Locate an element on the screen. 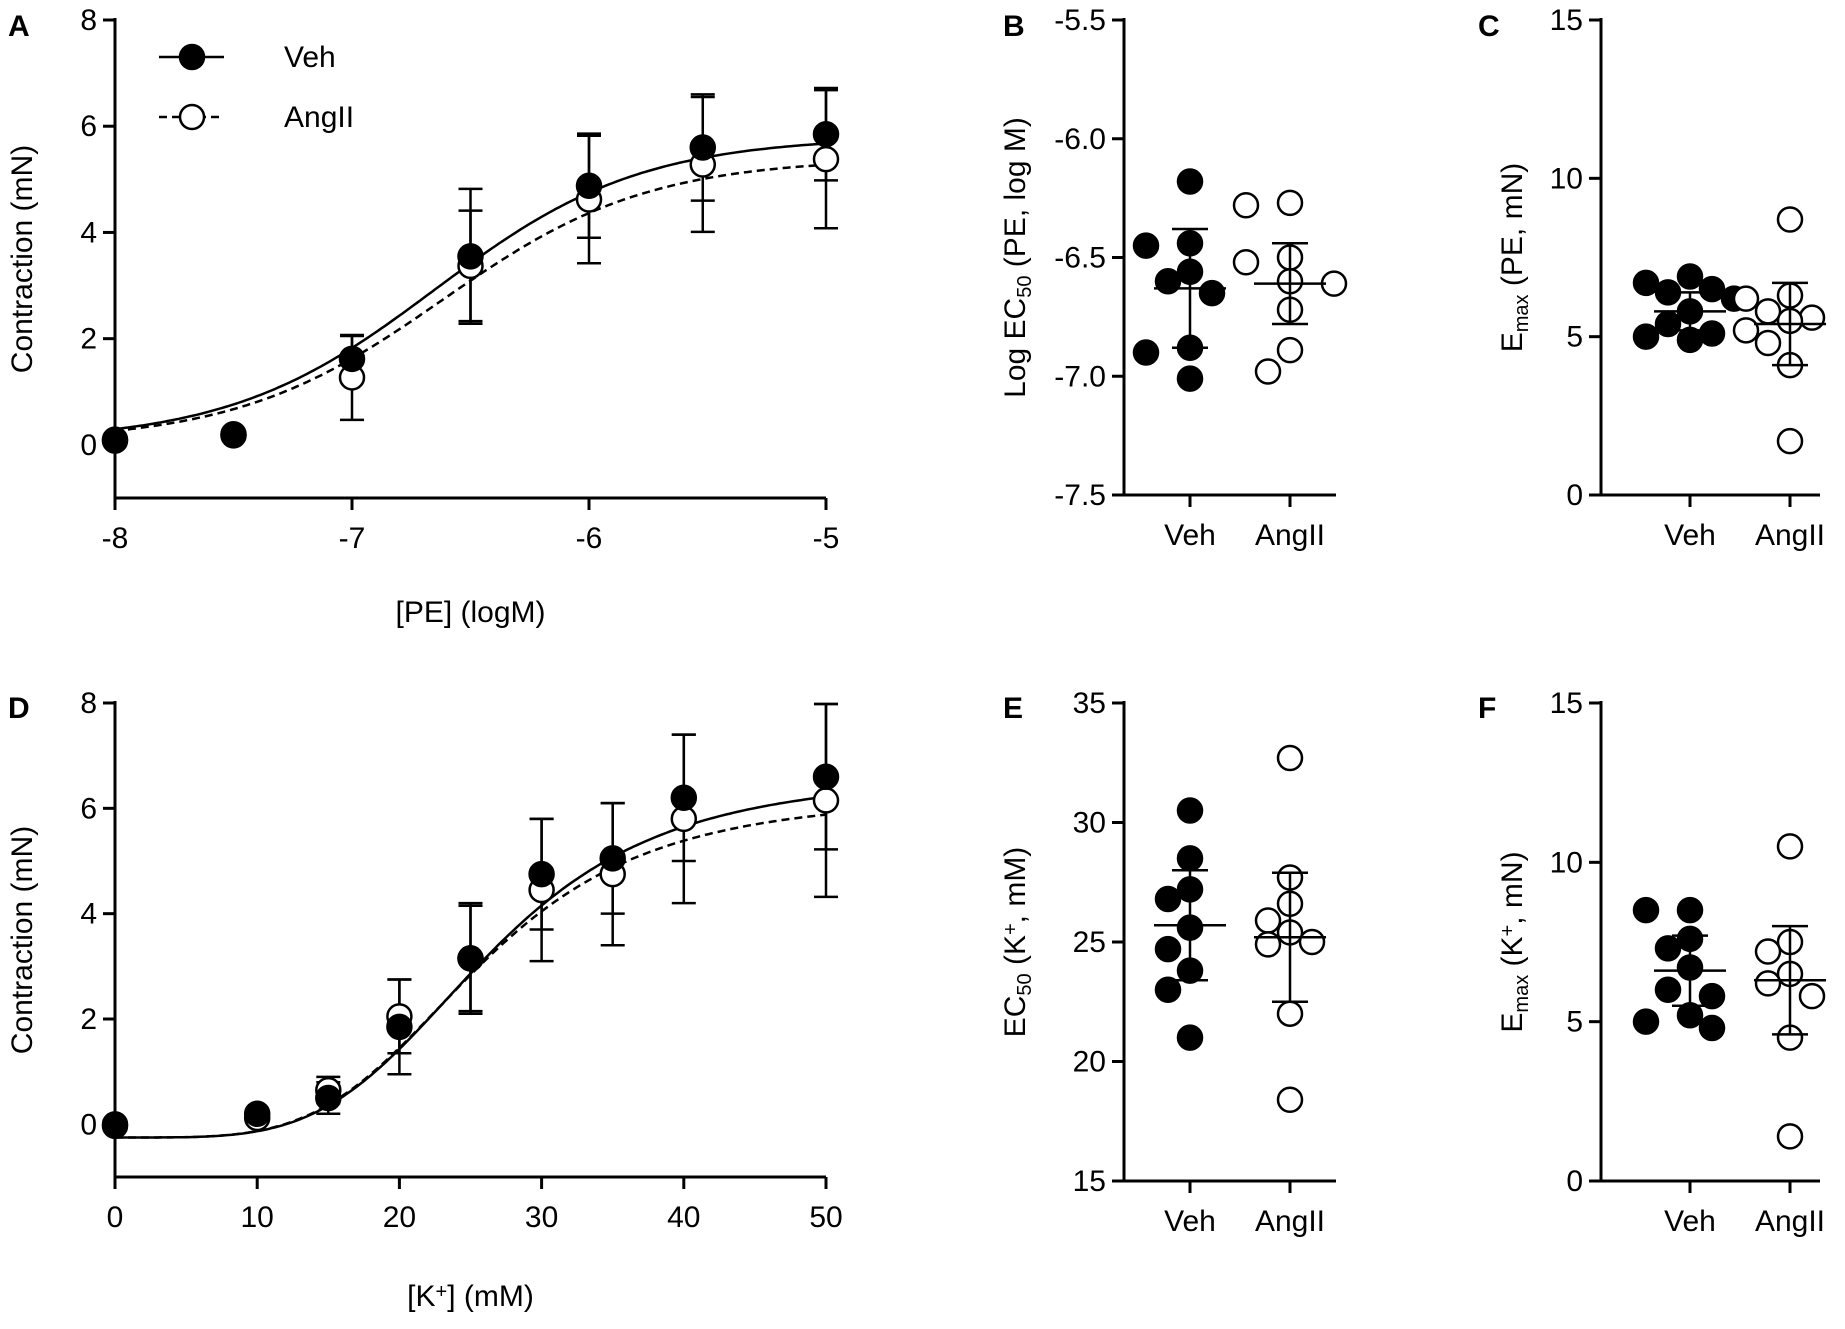 The height and width of the screenshot is (1329, 1845). y-tick-label: -7.5 is located at coordinates (1080, 495).